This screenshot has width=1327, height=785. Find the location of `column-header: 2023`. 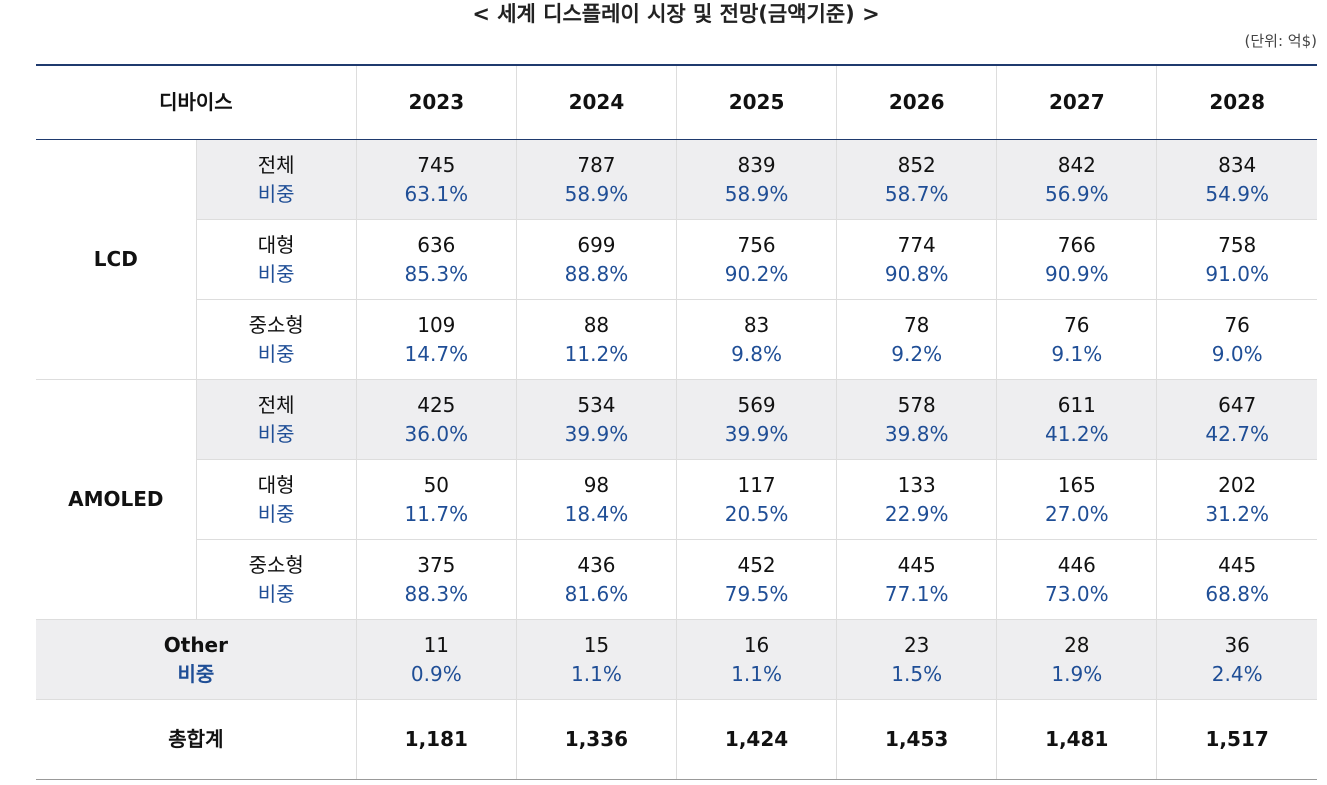

column-header: 2023 is located at coordinates (436, 102).